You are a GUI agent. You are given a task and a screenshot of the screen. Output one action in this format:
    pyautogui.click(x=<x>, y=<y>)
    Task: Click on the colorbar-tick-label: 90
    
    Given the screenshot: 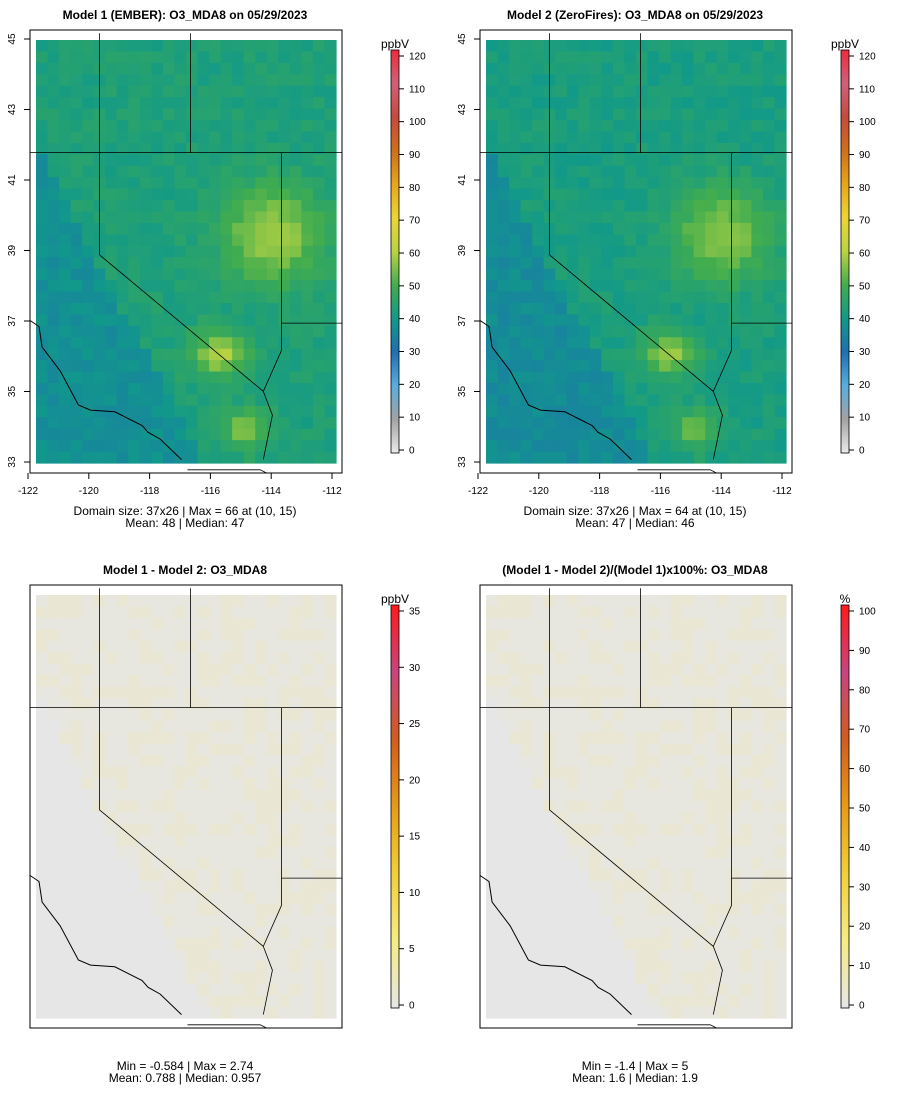 What is the action you would take?
    pyautogui.click(x=415, y=155)
    